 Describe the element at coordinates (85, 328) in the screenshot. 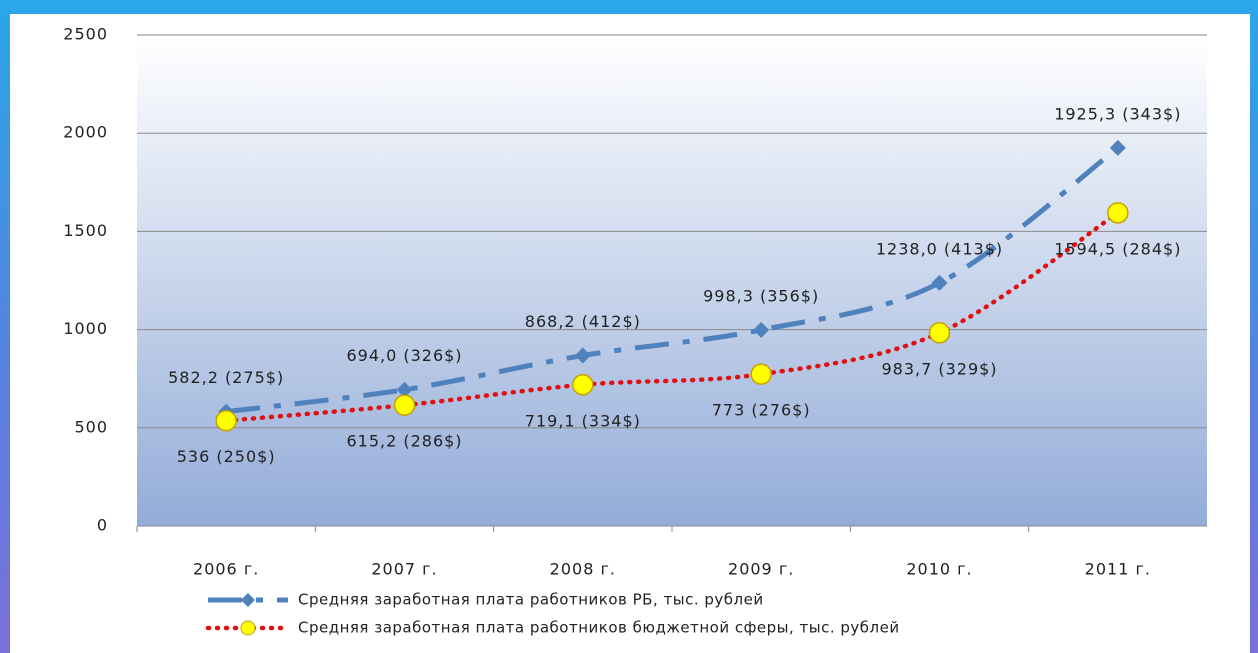

I see `y-tick-label: 1000` at that location.